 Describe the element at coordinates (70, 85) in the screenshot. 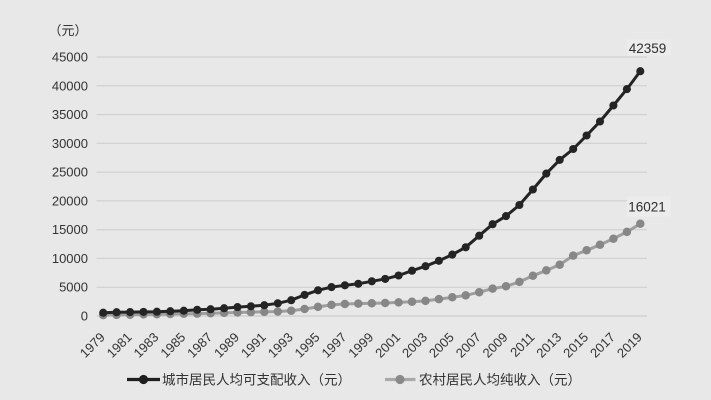

I see `svg-text: 40000` at that location.